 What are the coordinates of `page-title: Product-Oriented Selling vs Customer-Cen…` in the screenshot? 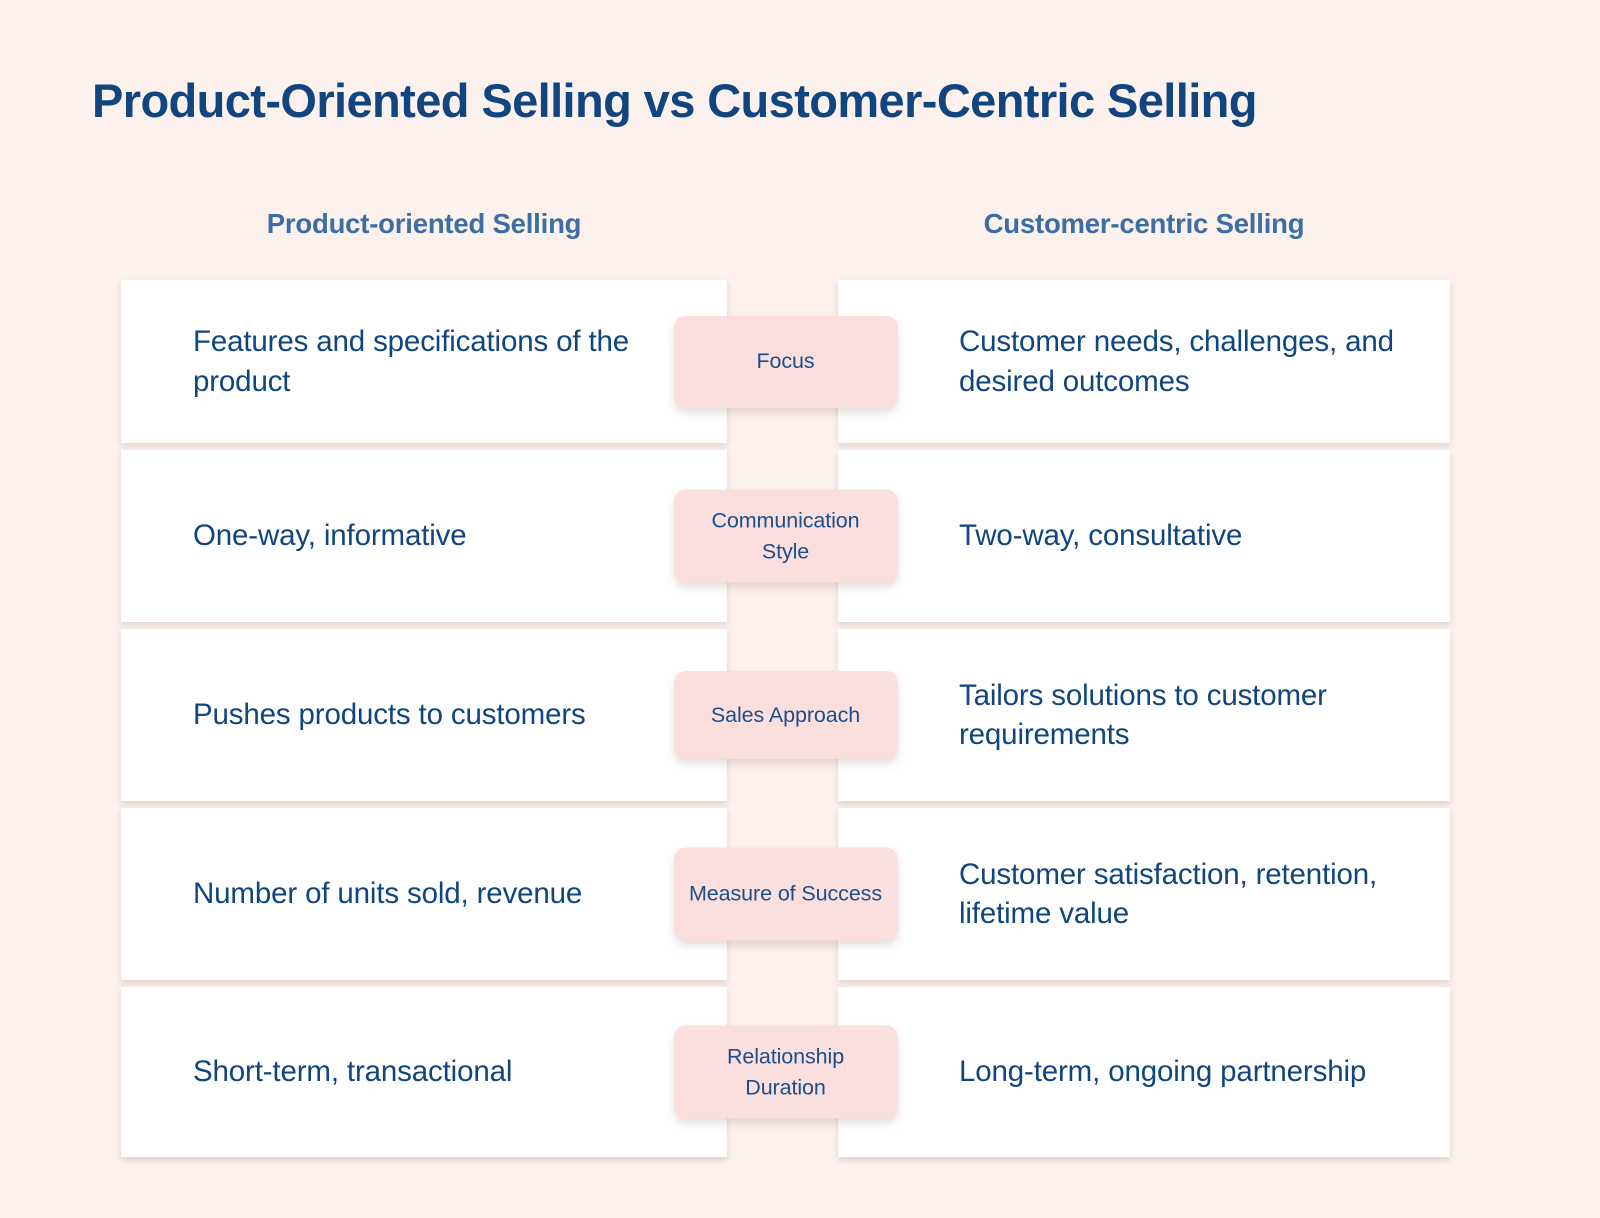 It's located at (675, 100).